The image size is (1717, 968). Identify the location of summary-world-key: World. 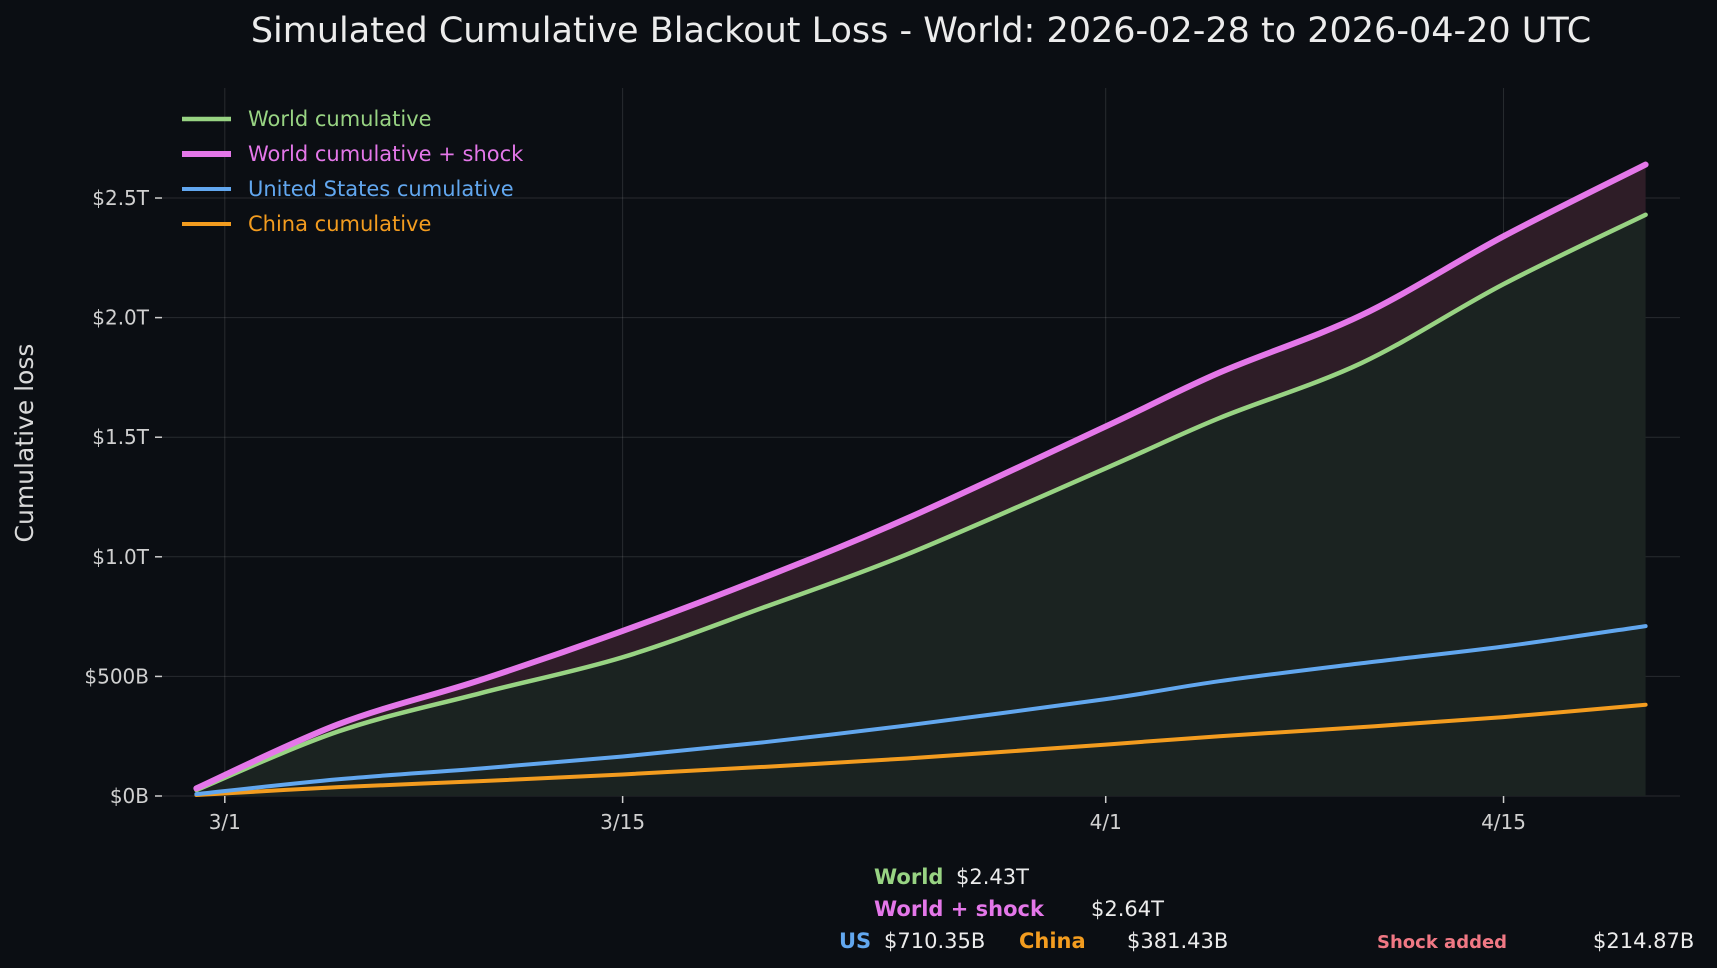
(908, 877).